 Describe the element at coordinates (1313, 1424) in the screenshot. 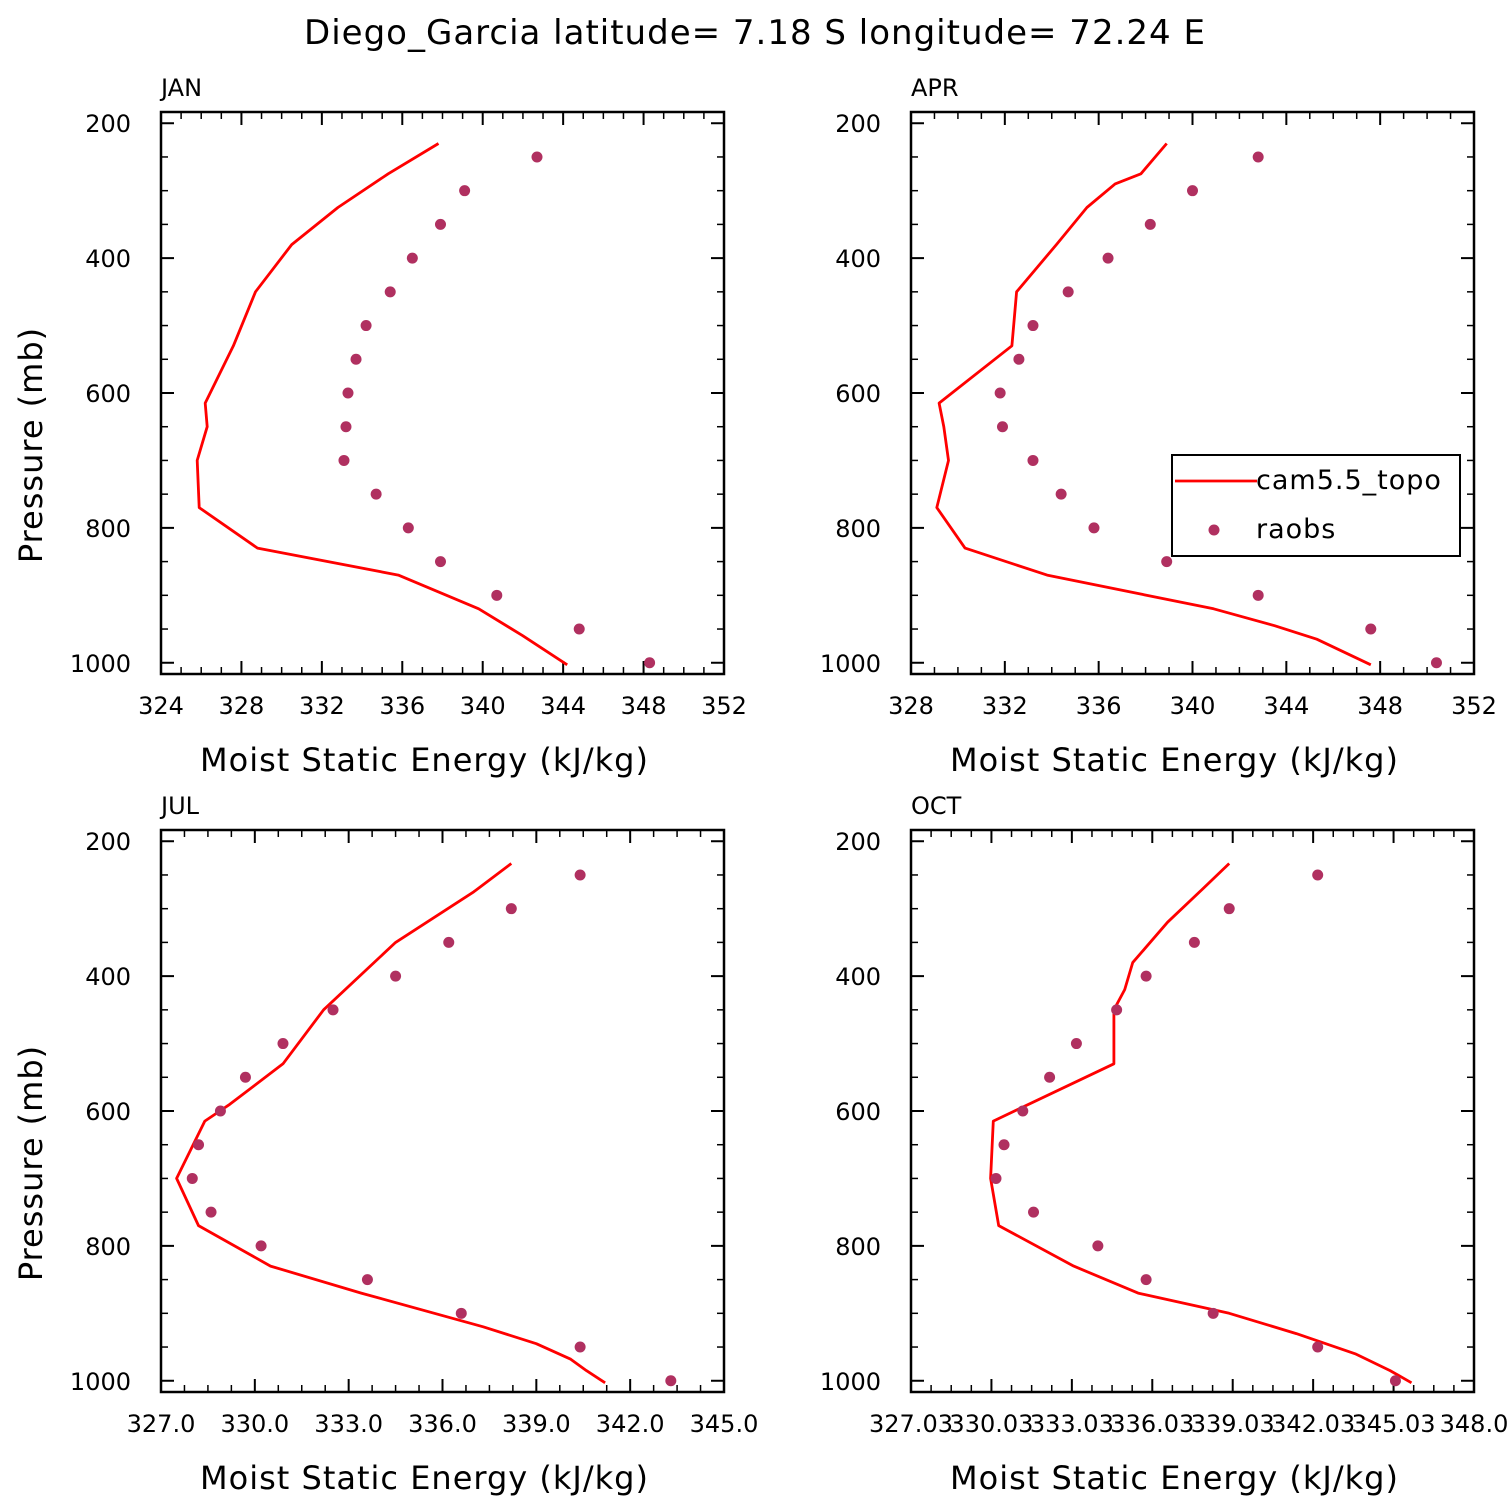

I see `x-tick-label: 342.03` at that location.